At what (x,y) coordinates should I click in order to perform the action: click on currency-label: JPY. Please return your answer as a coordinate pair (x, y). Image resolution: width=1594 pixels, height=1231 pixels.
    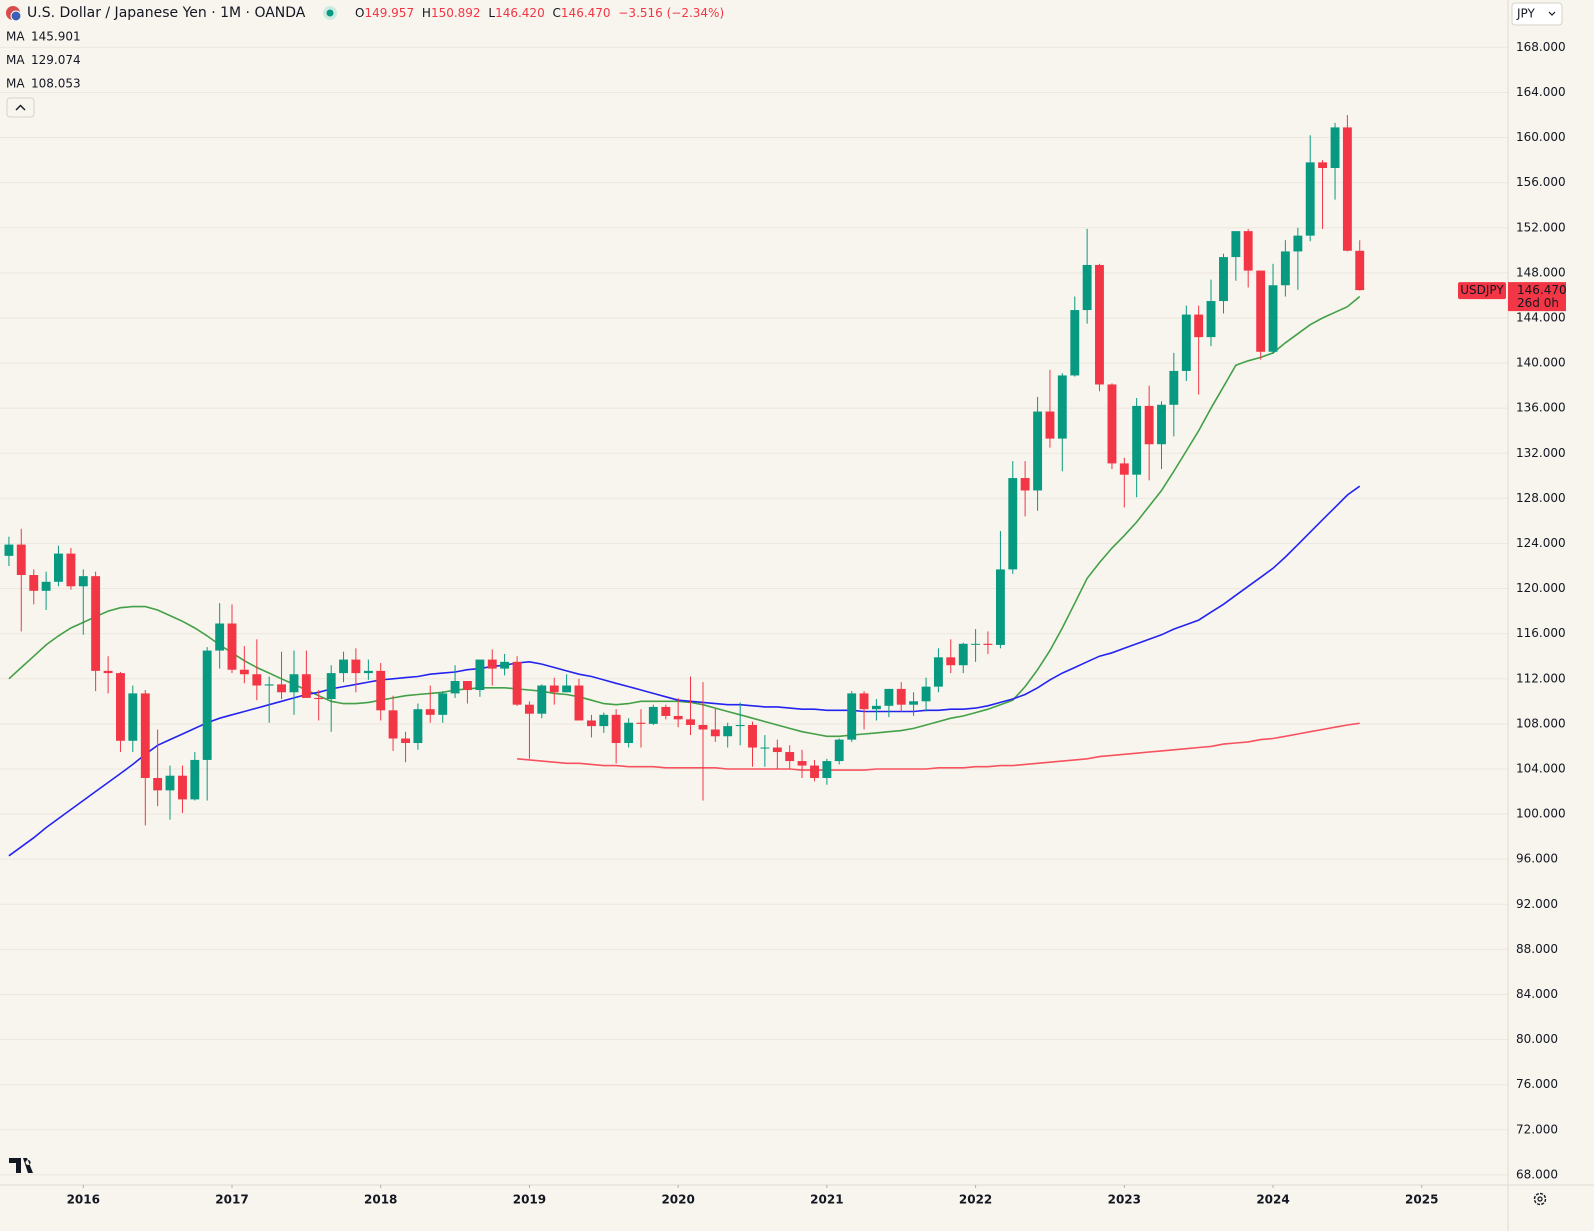
    Looking at the image, I should click on (1526, 14).